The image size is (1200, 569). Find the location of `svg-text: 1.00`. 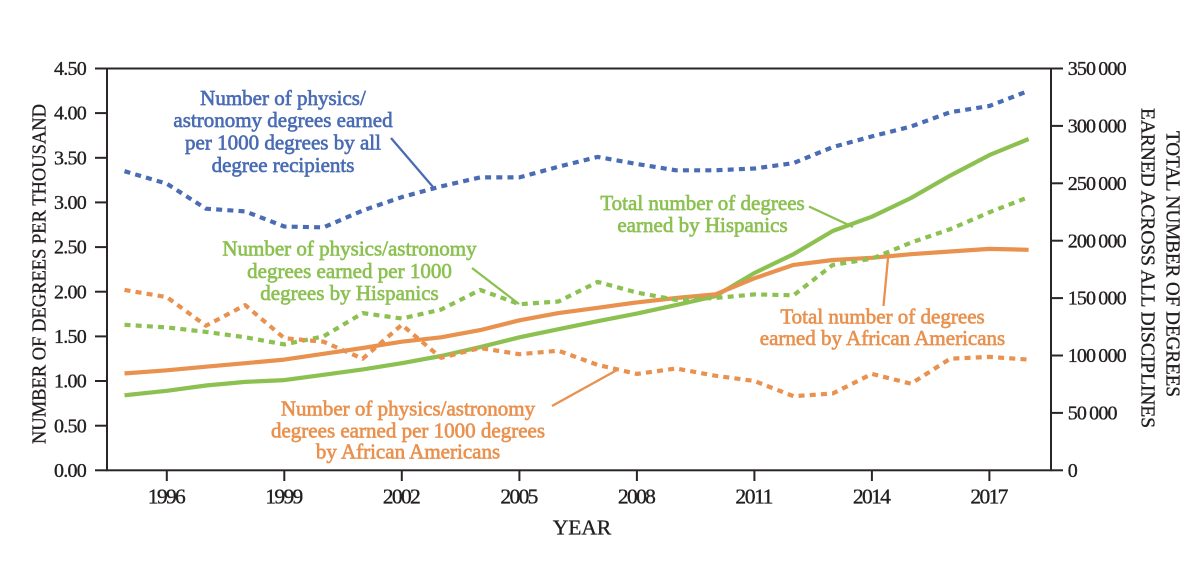

svg-text: 1.00 is located at coordinates (70, 382).